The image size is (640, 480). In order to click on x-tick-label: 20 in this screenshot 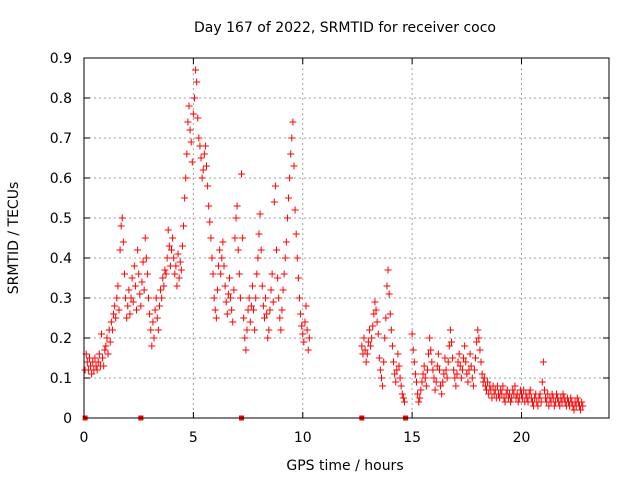, I will do `click(522, 438)`.